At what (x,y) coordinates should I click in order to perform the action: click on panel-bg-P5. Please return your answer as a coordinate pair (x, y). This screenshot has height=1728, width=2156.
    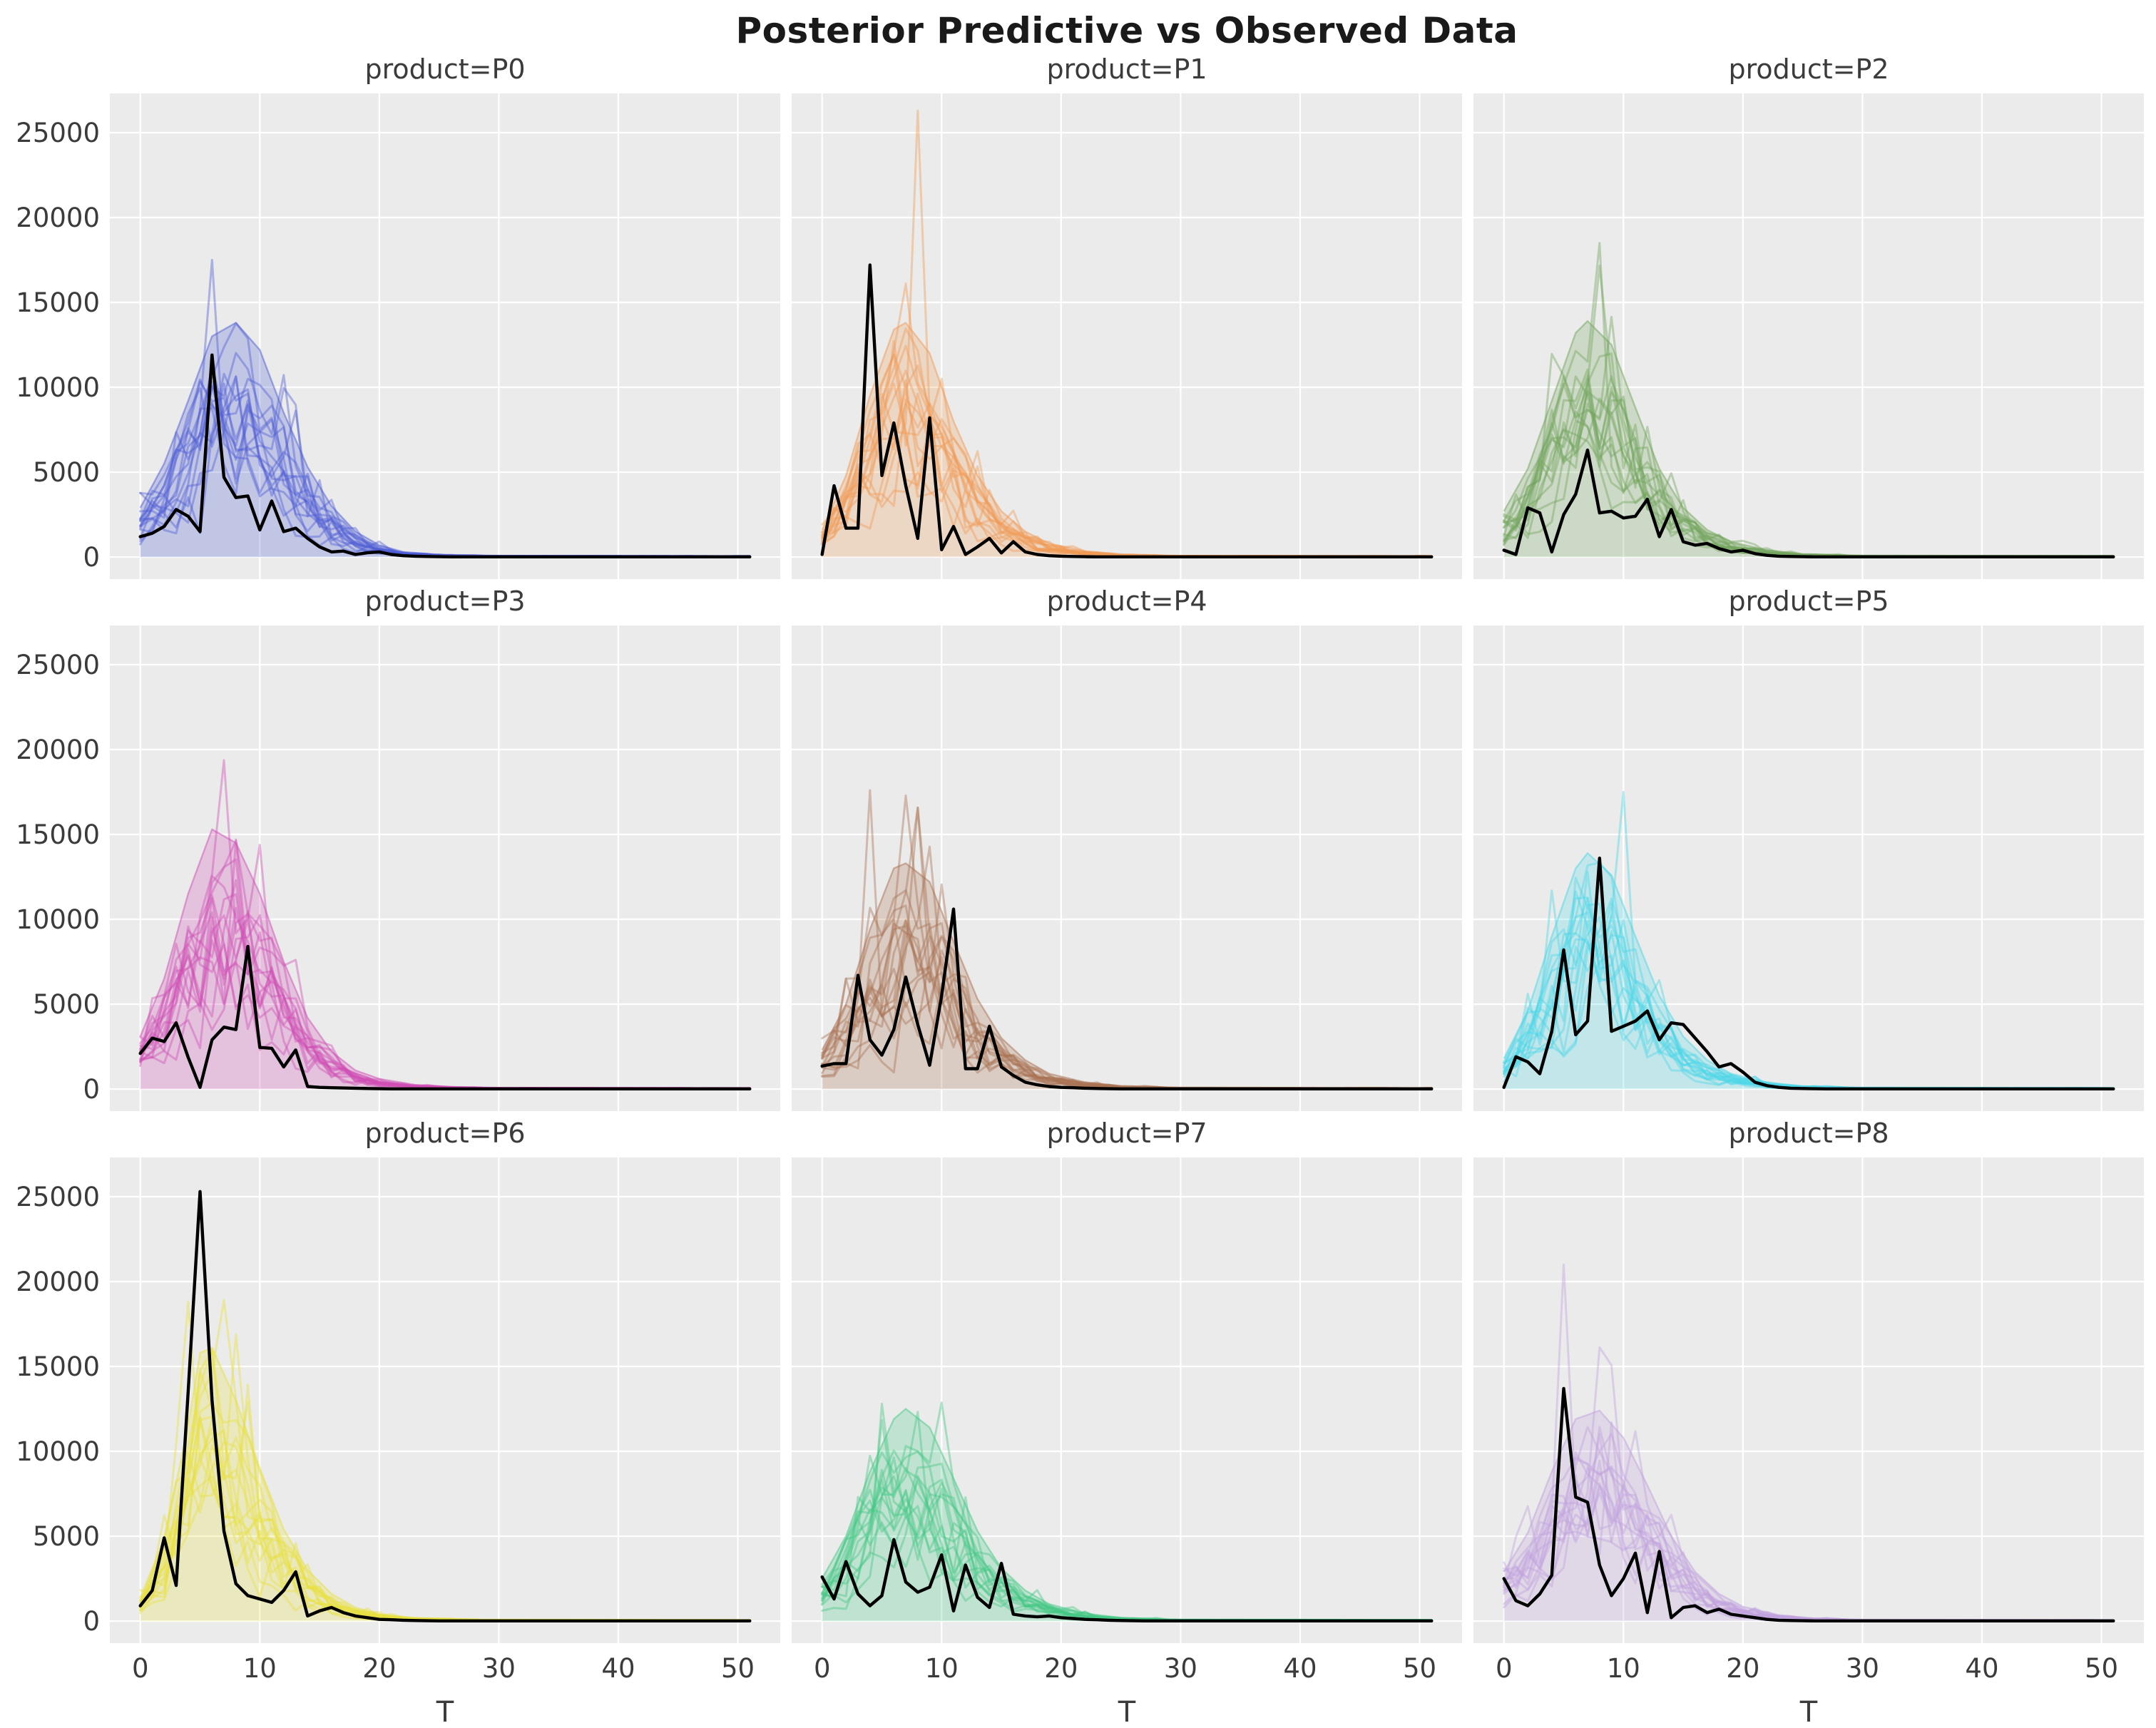
    Looking at the image, I should click on (1808, 868).